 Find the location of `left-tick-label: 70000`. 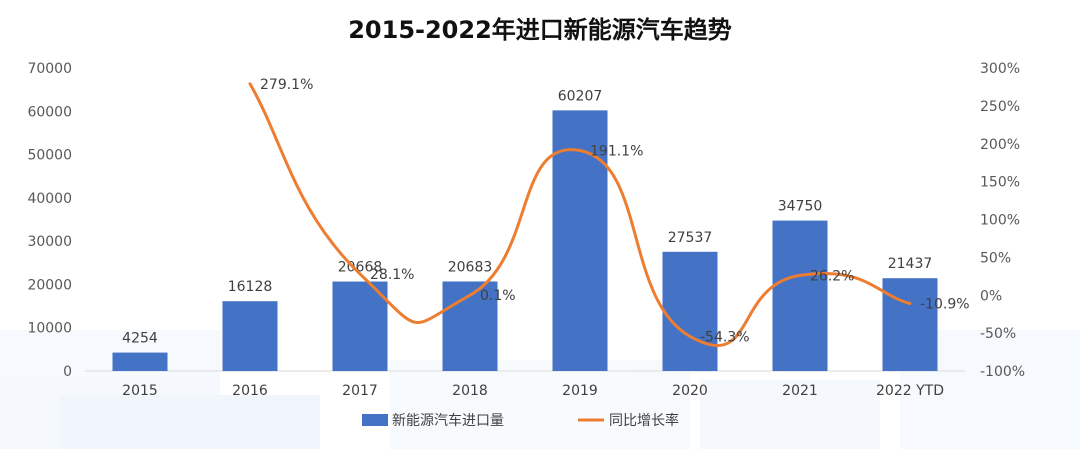

left-tick-label: 70000 is located at coordinates (49, 69).